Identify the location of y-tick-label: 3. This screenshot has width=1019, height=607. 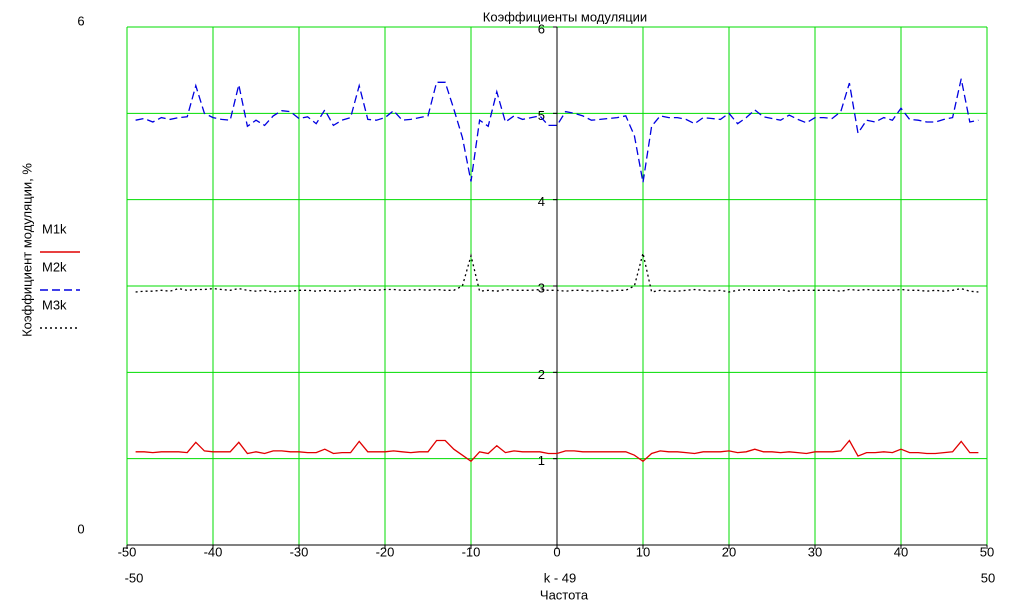
(541, 287).